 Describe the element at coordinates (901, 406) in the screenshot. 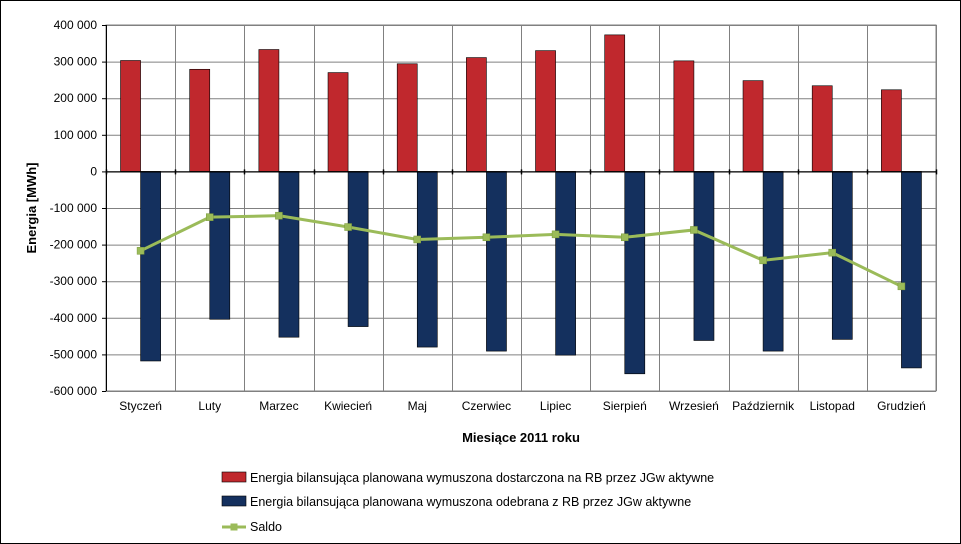

I see `x-tick-label: Grudzień` at that location.